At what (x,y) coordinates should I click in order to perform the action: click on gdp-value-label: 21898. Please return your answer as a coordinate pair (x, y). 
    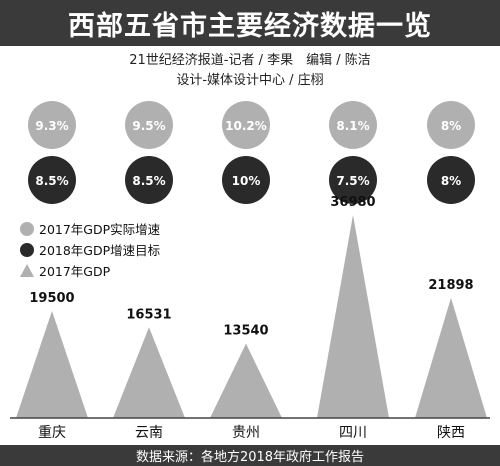
    Looking at the image, I should click on (450, 285).